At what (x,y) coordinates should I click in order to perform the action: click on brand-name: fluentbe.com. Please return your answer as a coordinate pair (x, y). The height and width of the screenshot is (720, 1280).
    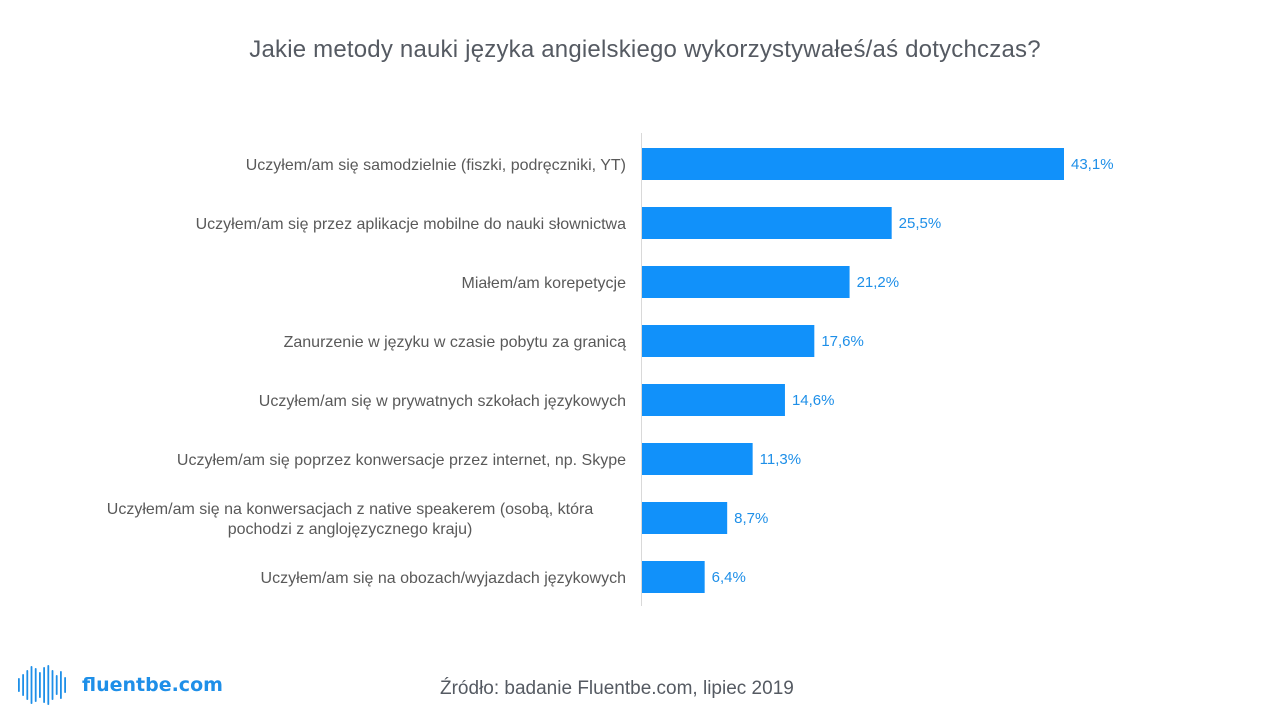
    Looking at the image, I should click on (152, 685).